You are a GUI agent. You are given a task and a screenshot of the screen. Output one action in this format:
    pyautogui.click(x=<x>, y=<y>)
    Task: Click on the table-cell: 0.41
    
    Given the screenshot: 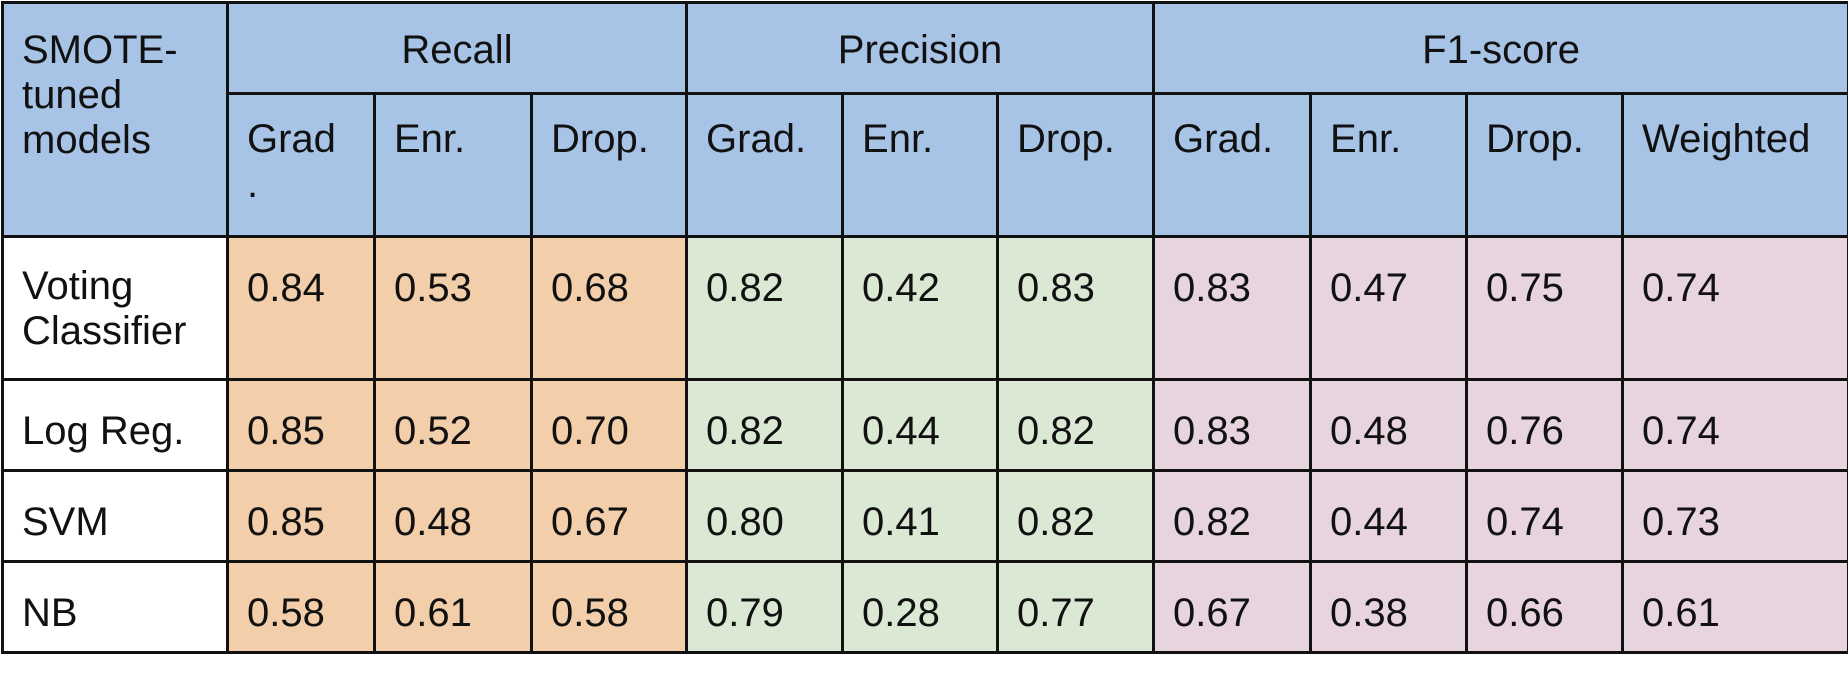 What is the action you would take?
    pyautogui.click(x=920, y=516)
    